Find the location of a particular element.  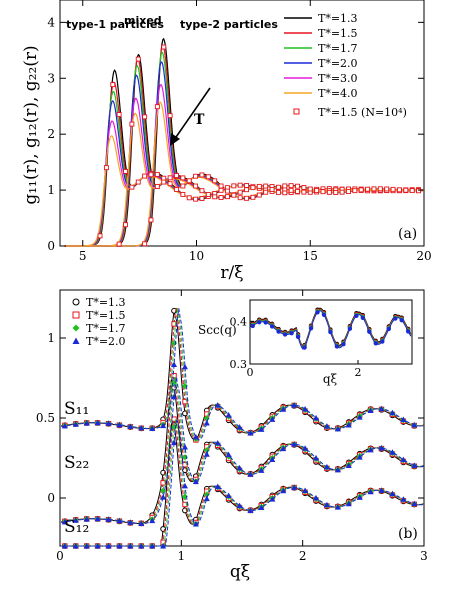

panel-a-ylabel: g₁₁(r), g₁₂(r), g₂₂(r) is located at coordinates (31, 124).